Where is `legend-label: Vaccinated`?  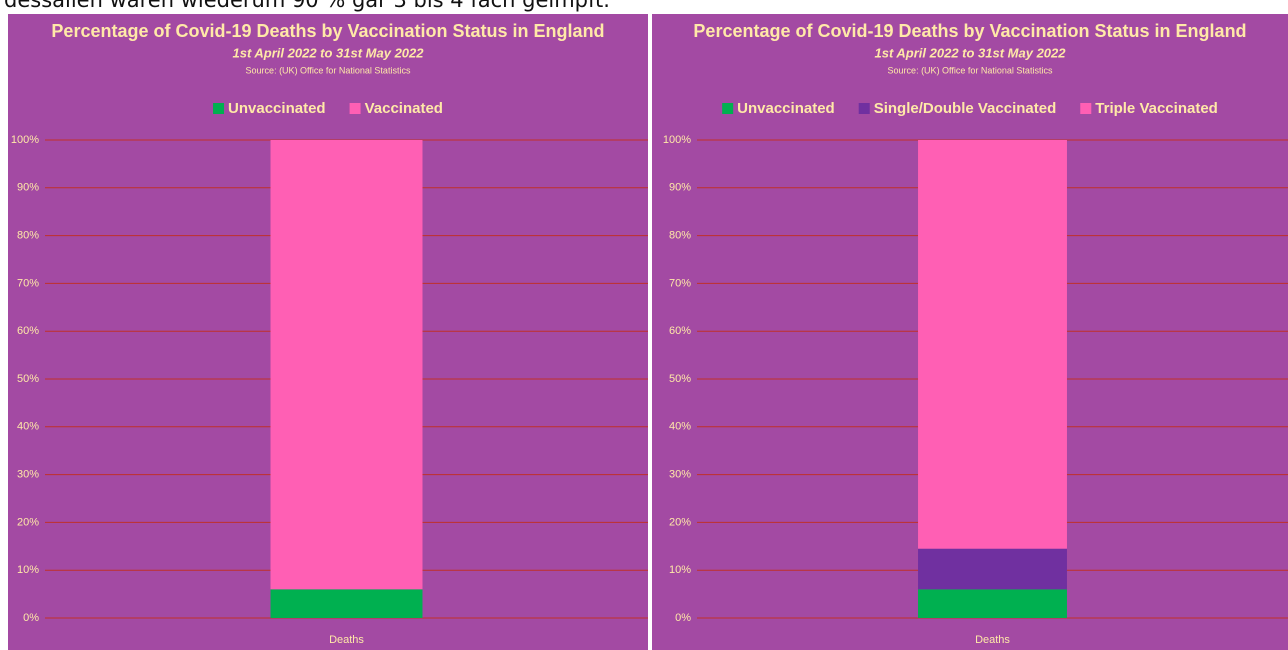 legend-label: Vaccinated is located at coordinates (404, 108).